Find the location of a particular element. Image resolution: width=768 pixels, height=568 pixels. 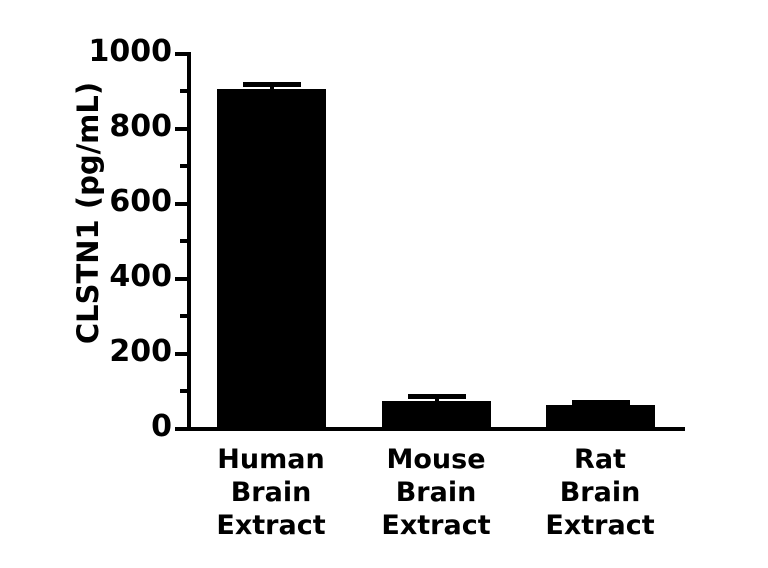

error-bar-line-human is located at coordinates (271, 88).